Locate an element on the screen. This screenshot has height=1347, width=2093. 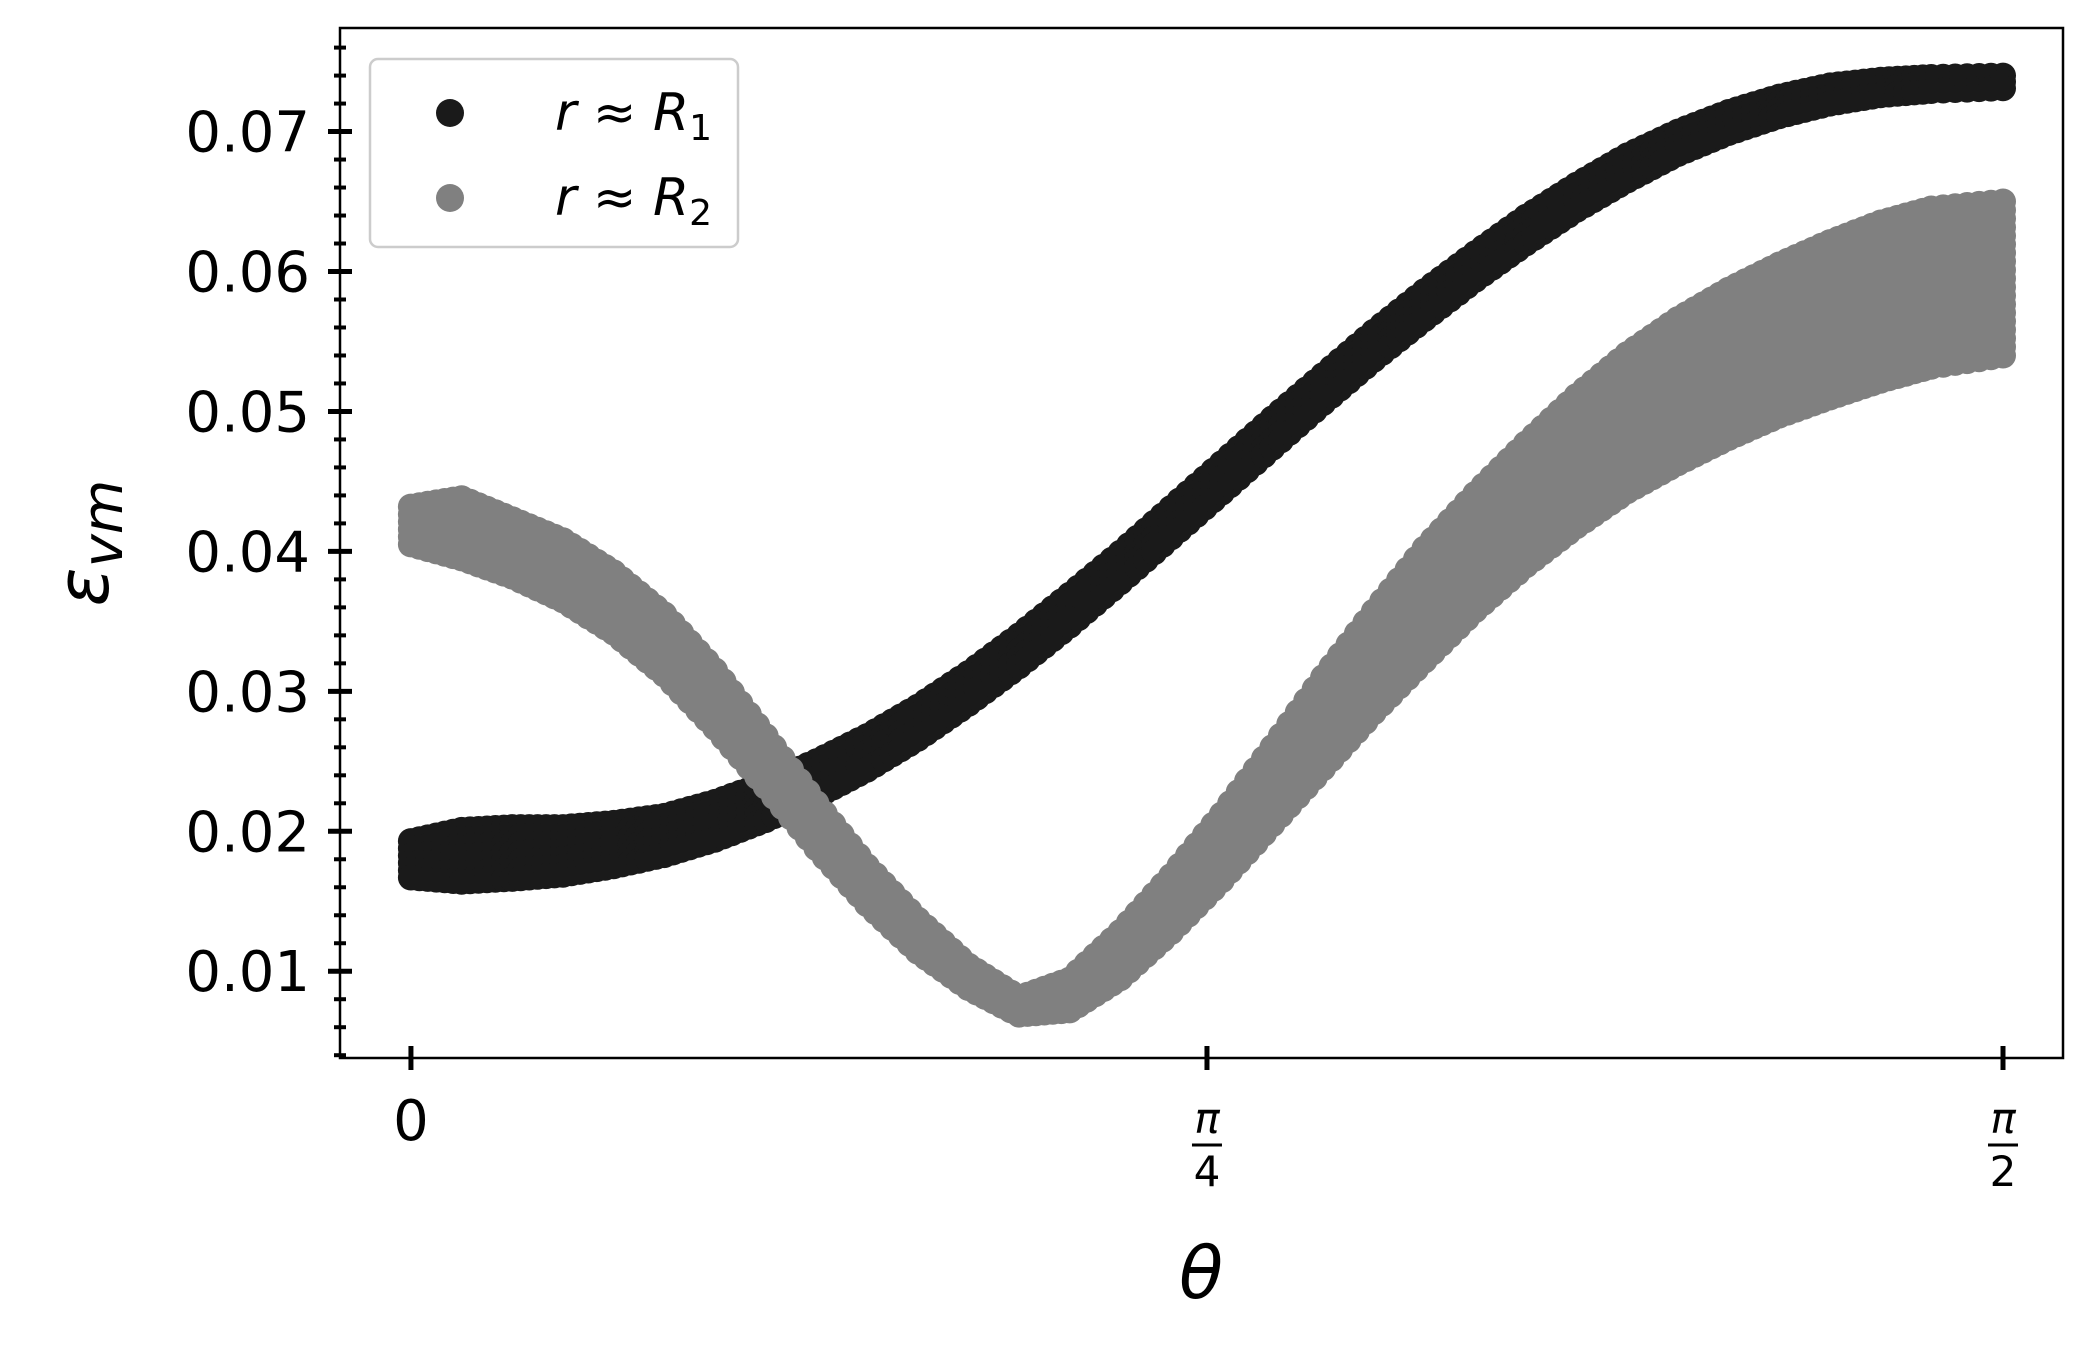
x-axis-title: θ is located at coordinates (1201, 1273).